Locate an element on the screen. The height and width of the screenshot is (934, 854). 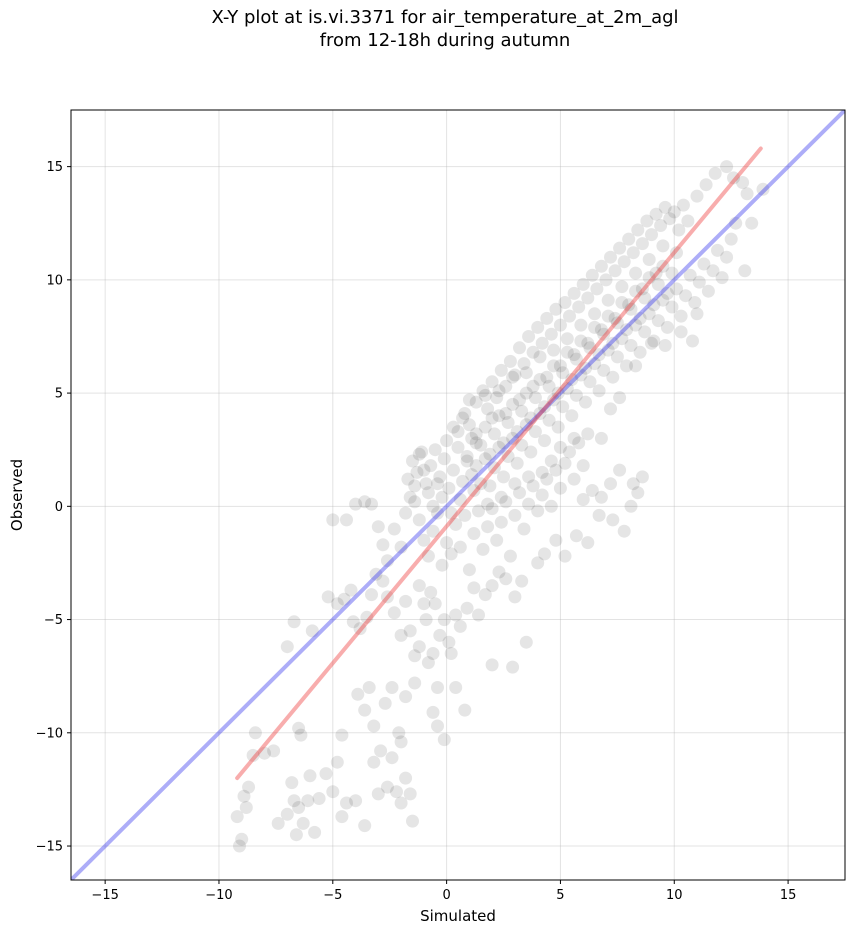
x-tick-label: −15 is located at coordinates (104, 895).